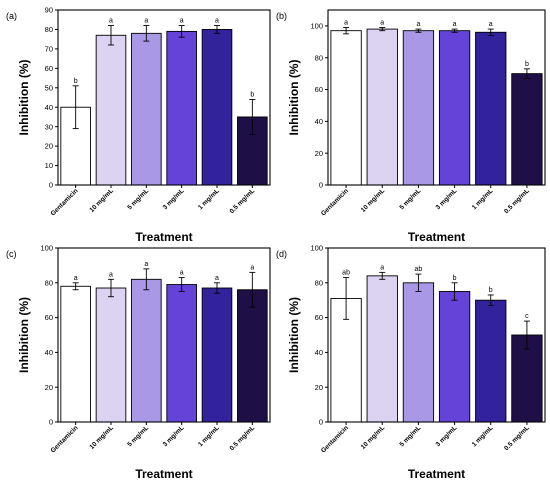 The width and height of the screenshot is (550, 482). Describe the element at coordinates (527, 316) in the screenshot. I see `significance-label: c` at that location.